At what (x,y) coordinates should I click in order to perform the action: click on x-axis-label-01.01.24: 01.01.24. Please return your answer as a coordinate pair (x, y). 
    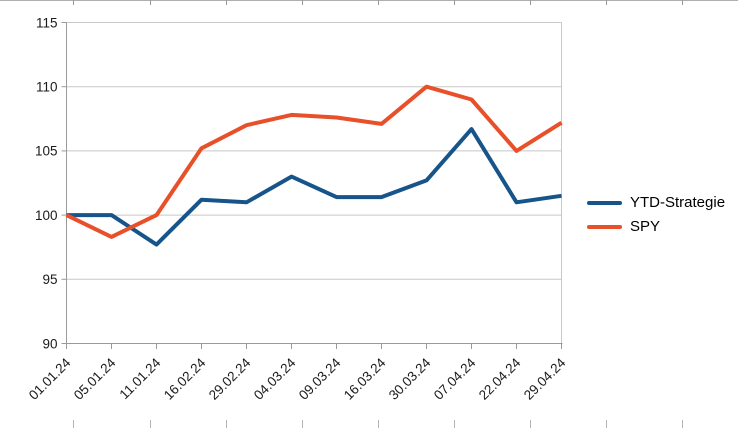
    Looking at the image, I should click on (50, 379).